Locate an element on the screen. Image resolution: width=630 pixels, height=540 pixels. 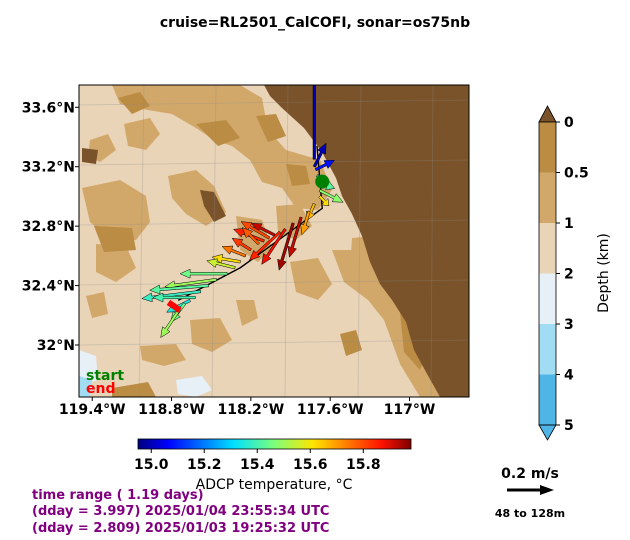
depth-colorbar: 0 0.5 1 2 3 4 5 Depth (km) is located at coordinates (575, 273).